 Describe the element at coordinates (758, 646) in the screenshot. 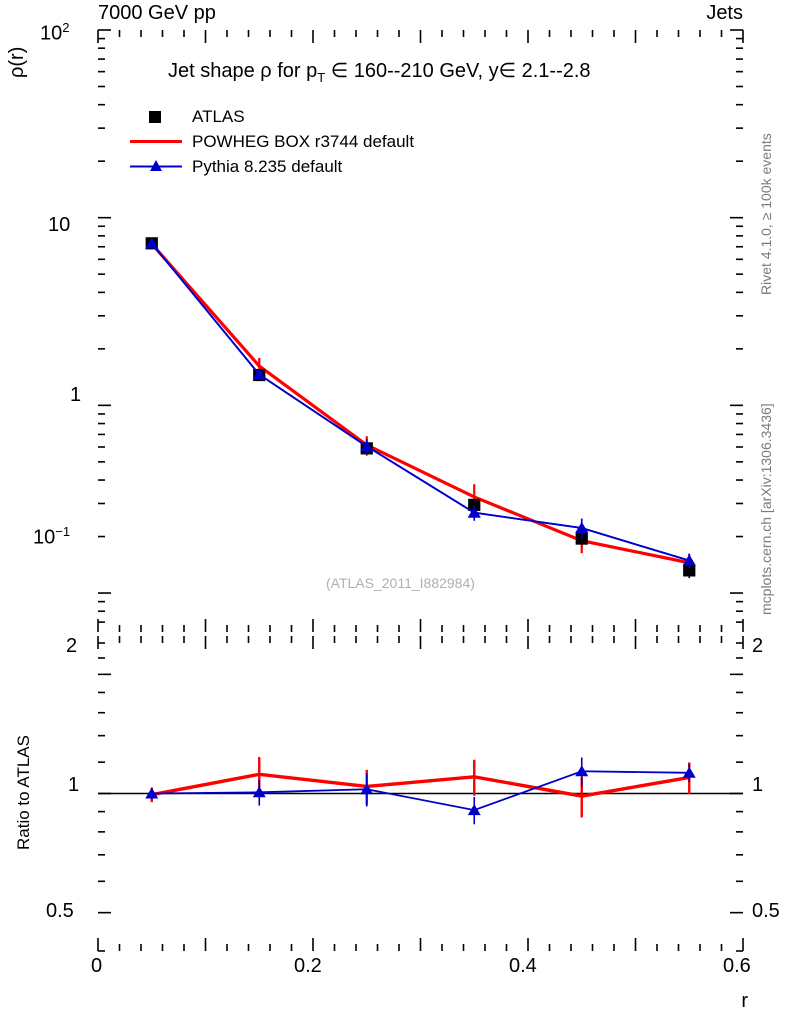

I see `ratio-y-tick-label-2-right: 2` at that location.